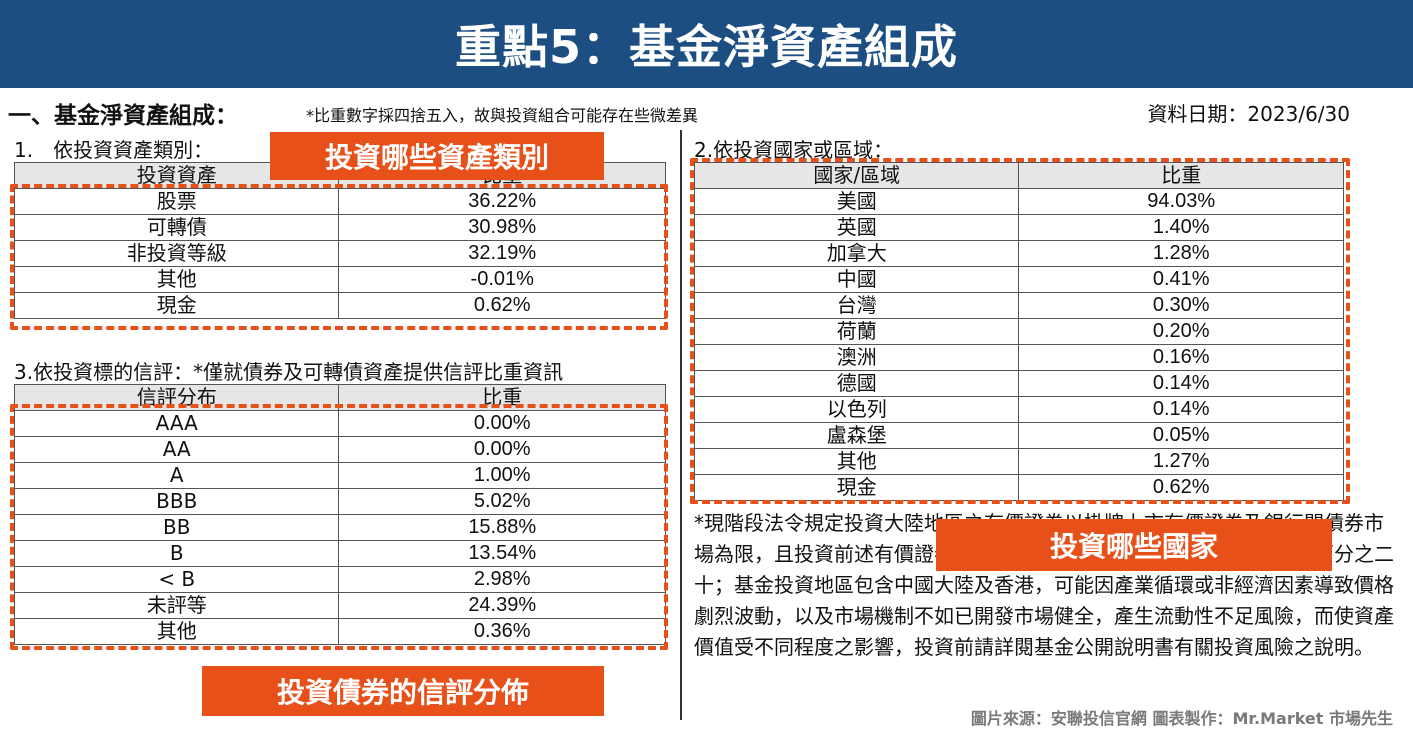 The image size is (1413, 740). What do you see at coordinates (289, 372) in the screenshot?
I see `credit-rating-subhead: 3.依投資標的信評：*僅就債券及可轉債資產提供信評比重資訊` at bounding box center [289, 372].